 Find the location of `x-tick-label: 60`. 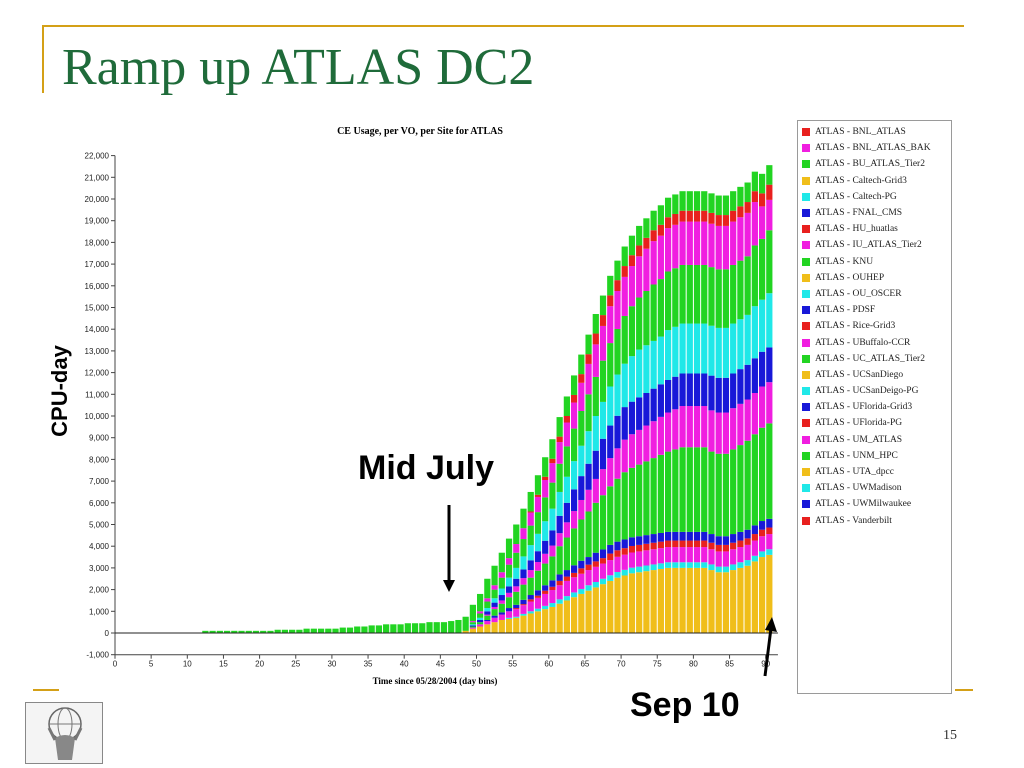

x-tick-label: 60 is located at coordinates (548, 664).